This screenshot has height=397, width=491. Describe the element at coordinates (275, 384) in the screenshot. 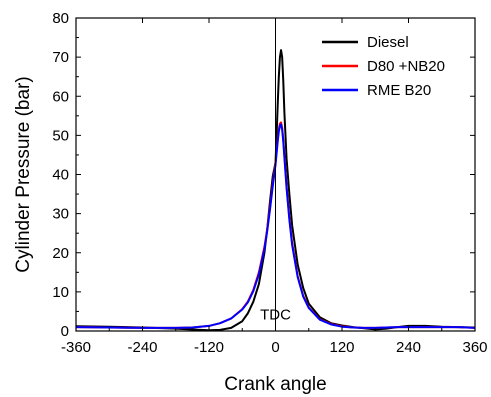

I see `x-axis-title: Crank angle` at that location.